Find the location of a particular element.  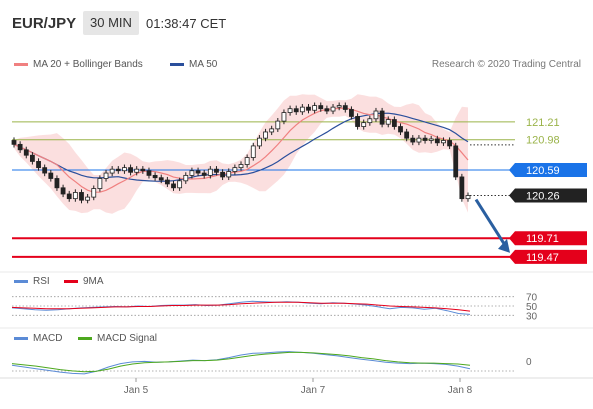

x-tick-label: Jan 5 is located at coordinates (136, 390).